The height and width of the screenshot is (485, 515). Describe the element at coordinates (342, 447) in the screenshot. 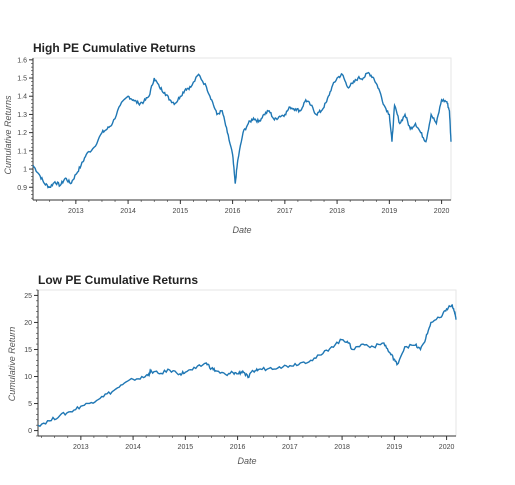

I see `x-tick-label-low-pe: 2018` at that location.